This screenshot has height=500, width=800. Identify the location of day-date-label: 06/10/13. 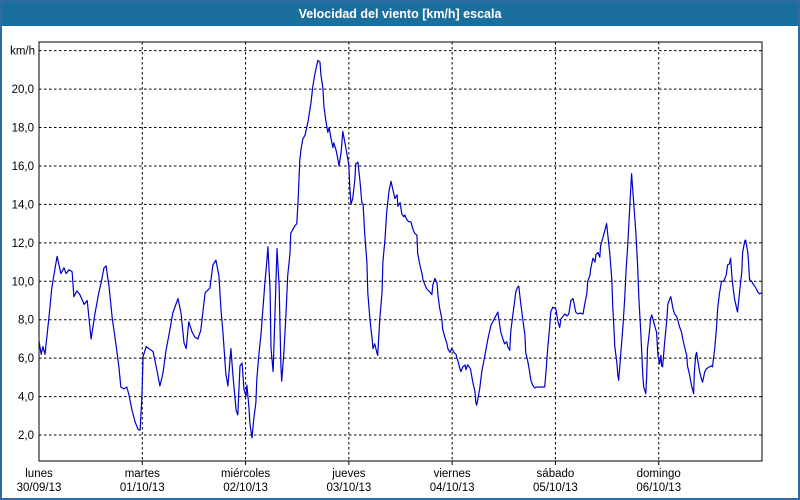
(658, 488).